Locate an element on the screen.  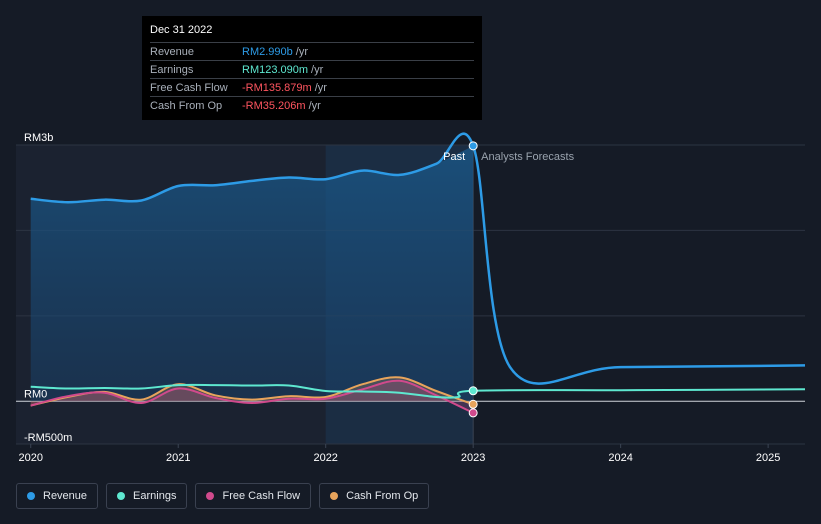
y-tick-label: RM3b is located at coordinates (38, 138).